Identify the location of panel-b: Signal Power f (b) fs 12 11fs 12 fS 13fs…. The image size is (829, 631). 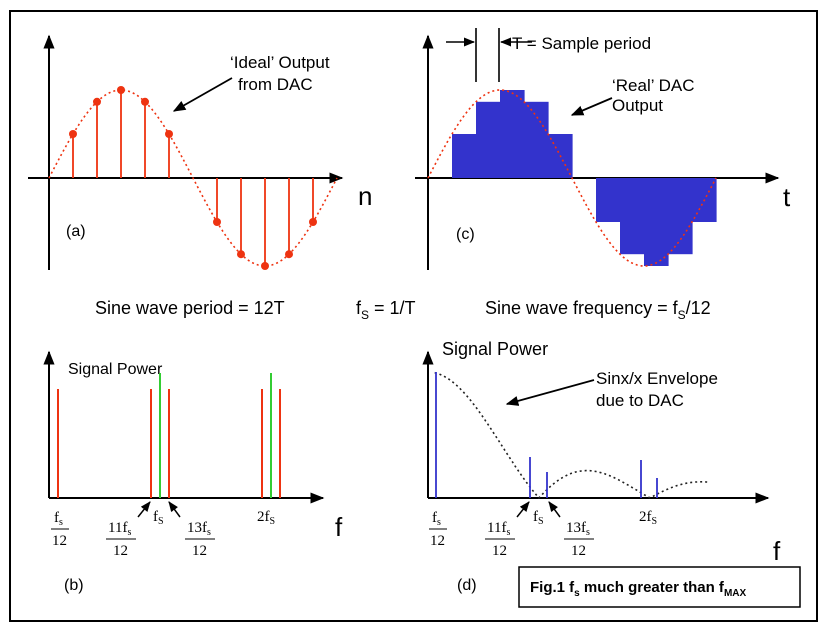
(193, 472).